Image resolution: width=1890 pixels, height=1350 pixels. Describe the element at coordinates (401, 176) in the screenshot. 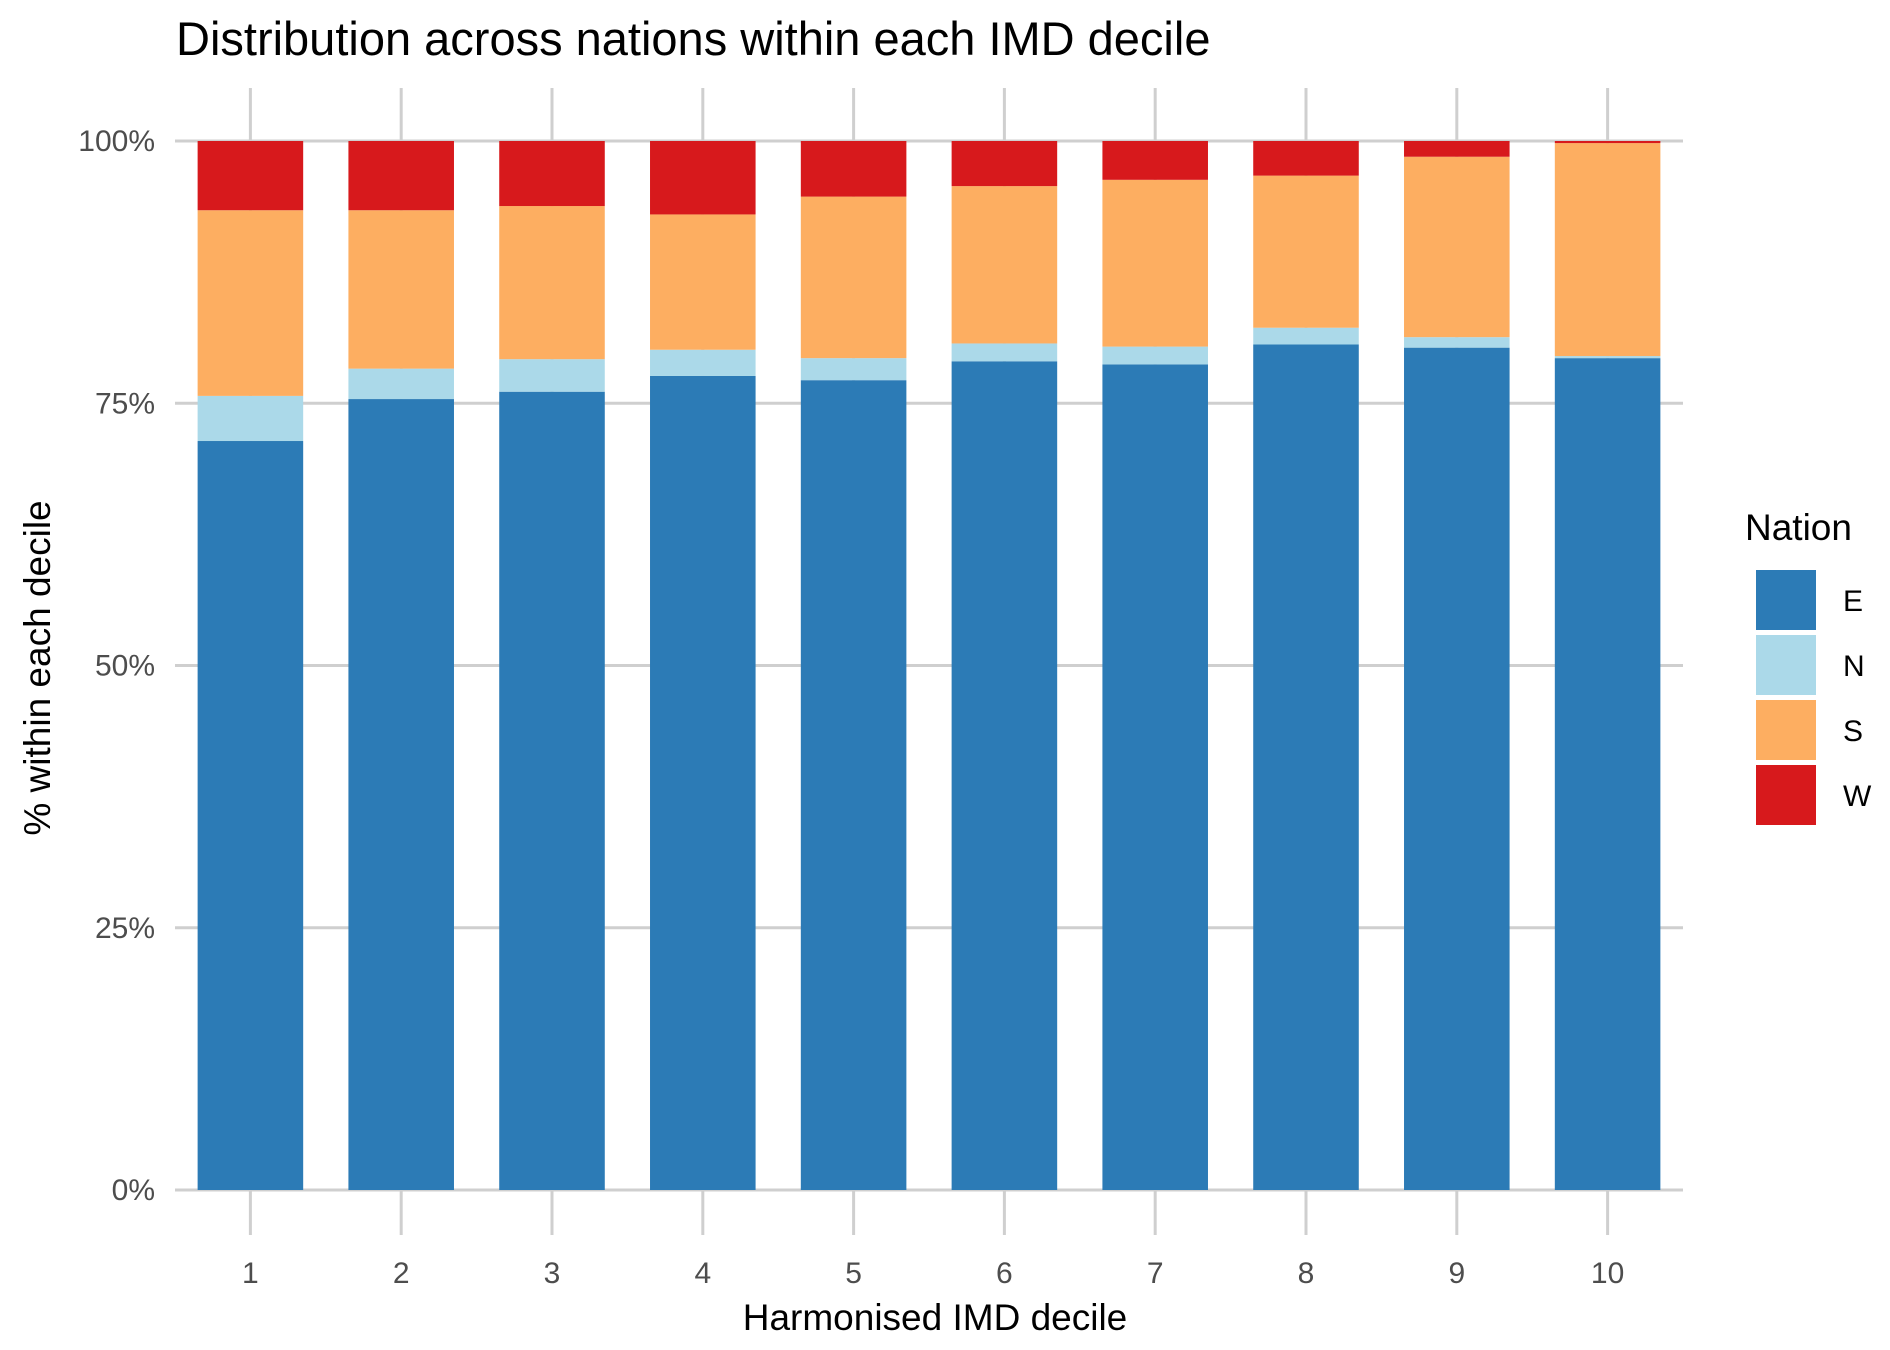

I see `bar-decile-2-W` at that location.